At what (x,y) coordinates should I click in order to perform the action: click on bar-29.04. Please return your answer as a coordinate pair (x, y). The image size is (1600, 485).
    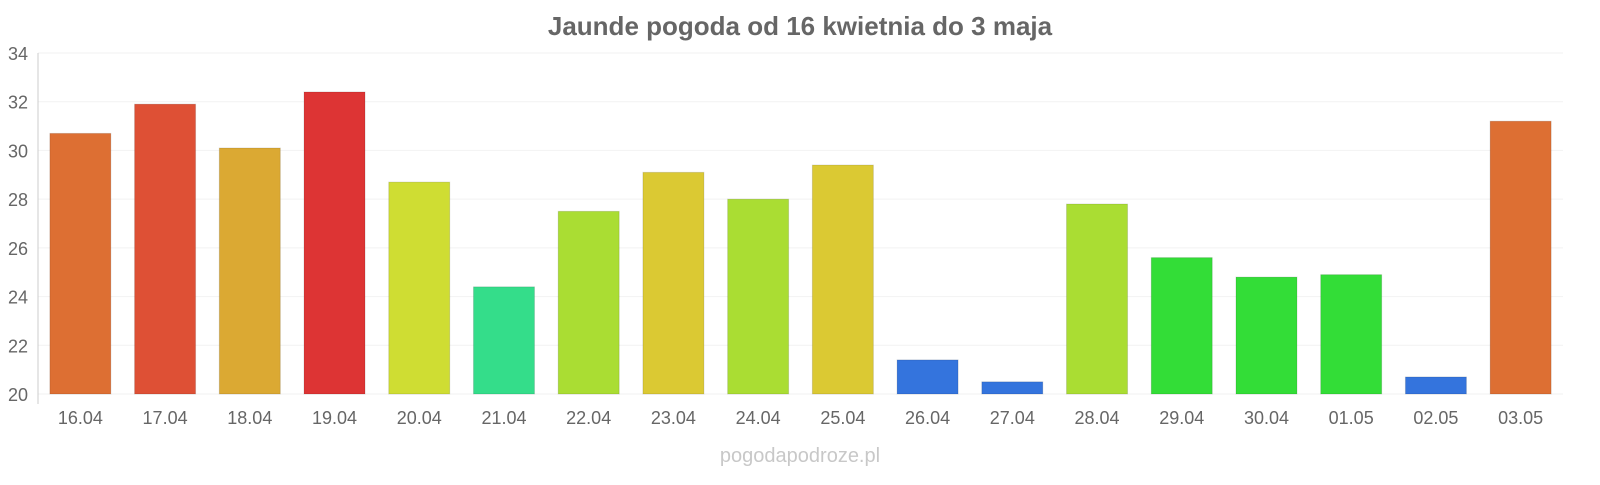
    Looking at the image, I should click on (1181, 326).